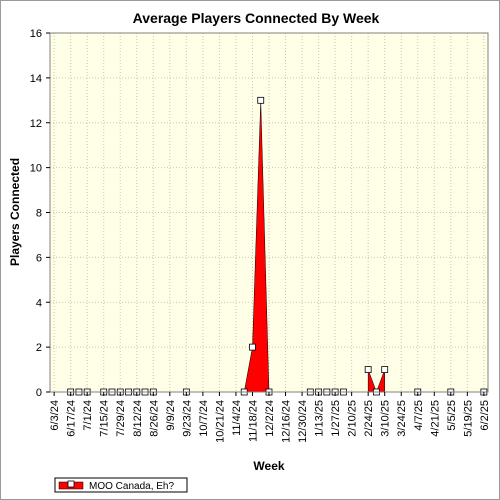 Image resolution: width=500 pixels, height=500 pixels. I want to click on legend-box, so click(121, 485).